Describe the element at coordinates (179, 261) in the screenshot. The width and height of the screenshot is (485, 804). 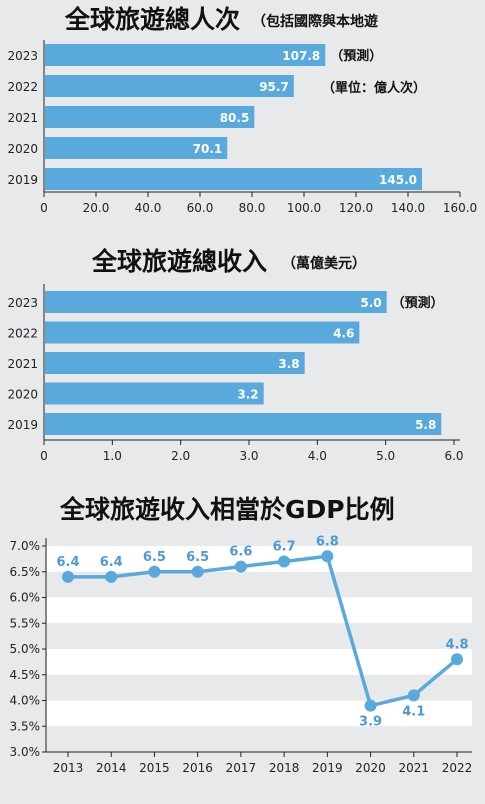
I see `revenue-chart-title: 全球旅遊總收入` at that location.